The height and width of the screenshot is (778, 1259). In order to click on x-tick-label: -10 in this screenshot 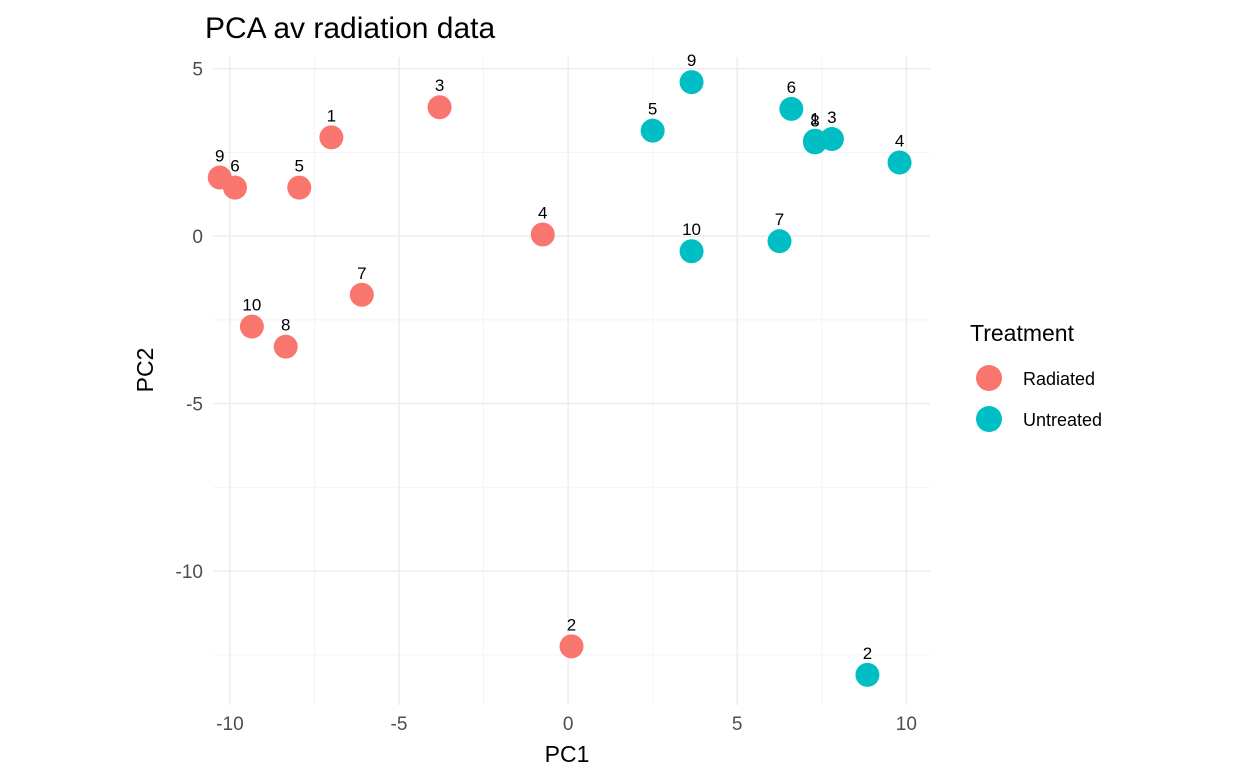, I will do `click(229, 724)`.